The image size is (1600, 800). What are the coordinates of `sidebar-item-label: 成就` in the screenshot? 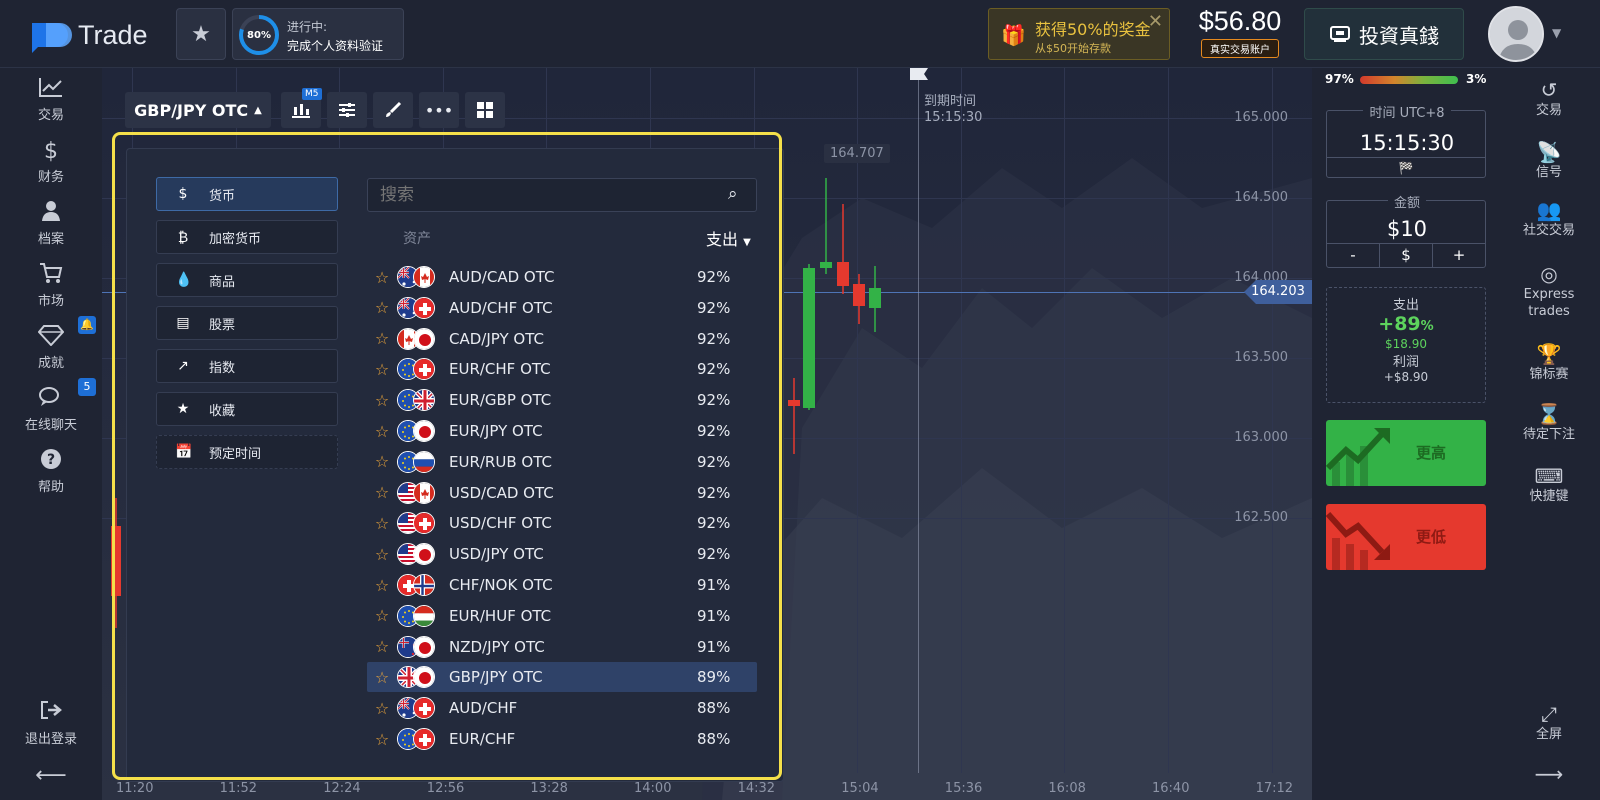 It's located at (50, 363).